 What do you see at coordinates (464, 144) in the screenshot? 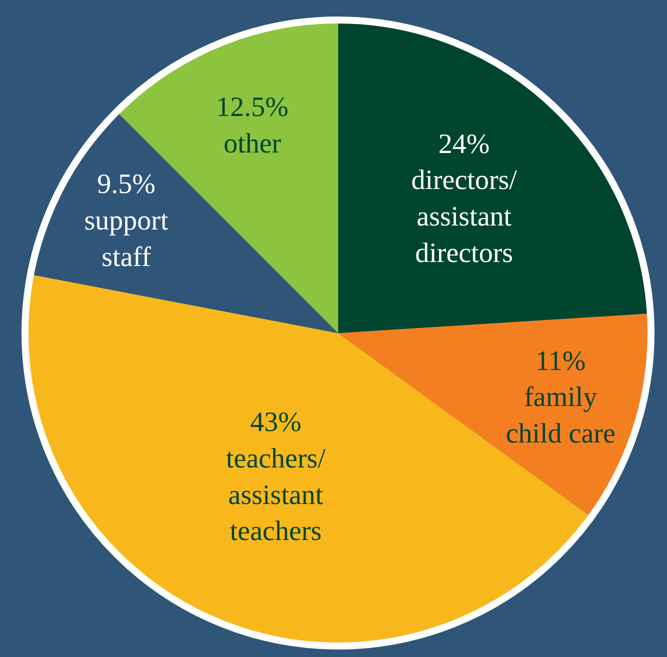
I see `data-label: 24%` at bounding box center [464, 144].